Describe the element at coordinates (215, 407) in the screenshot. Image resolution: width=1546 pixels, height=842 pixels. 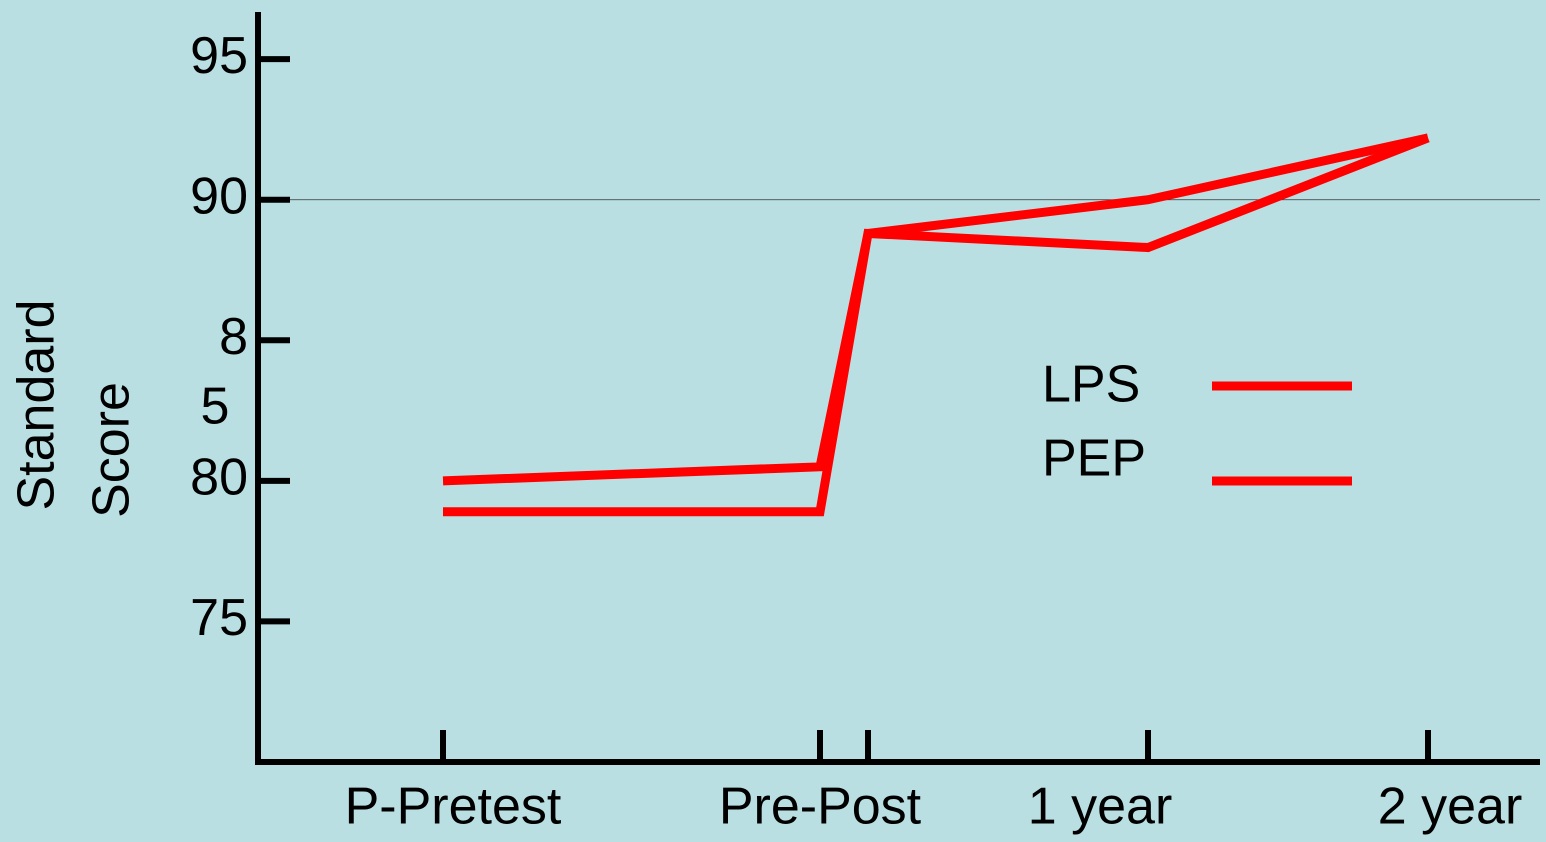
I see `annotation: 5` at that location.